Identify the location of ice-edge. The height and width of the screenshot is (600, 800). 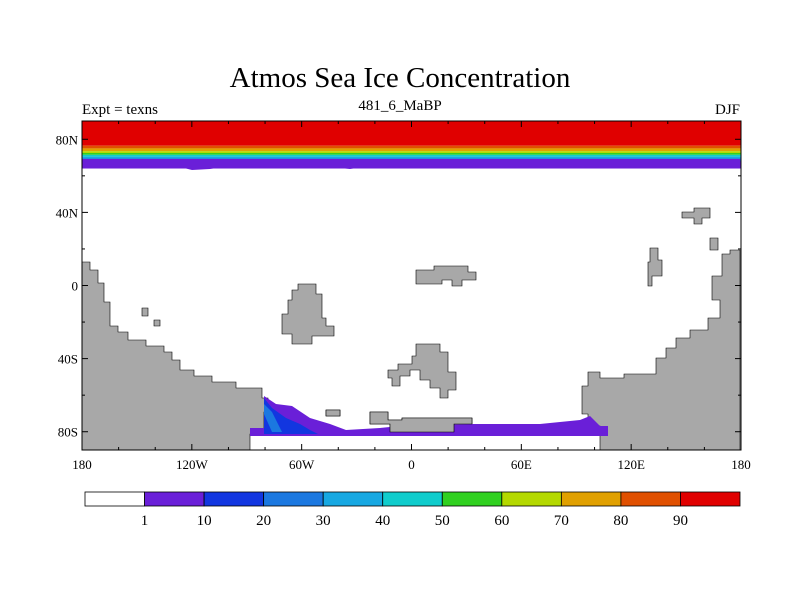
(411, 164).